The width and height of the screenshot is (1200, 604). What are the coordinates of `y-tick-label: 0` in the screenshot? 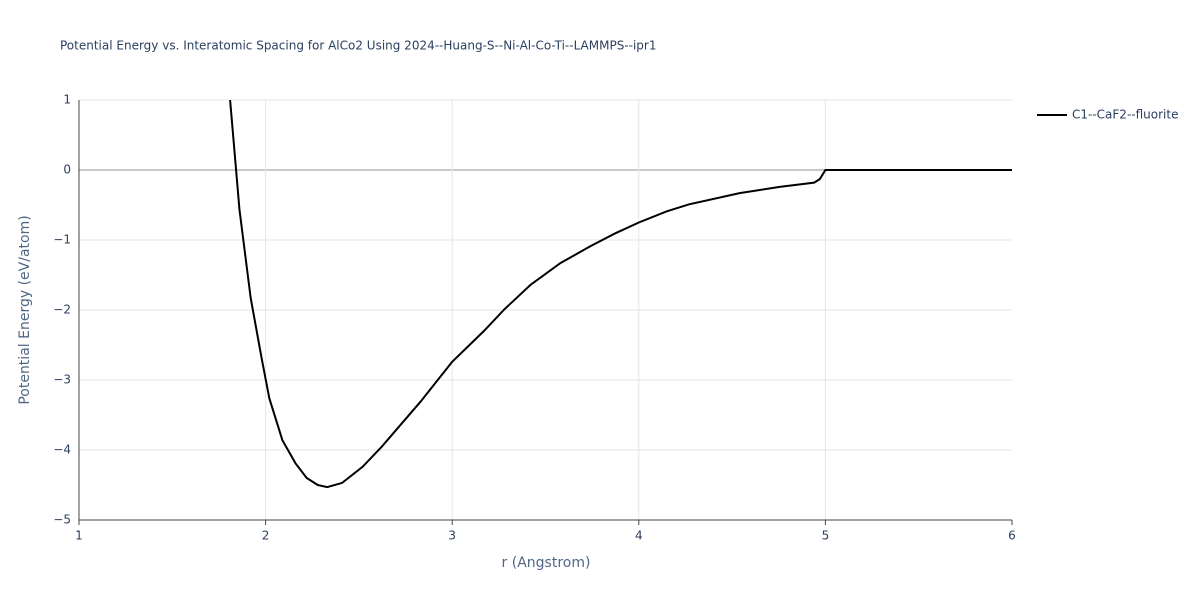 It's located at (67, 170).